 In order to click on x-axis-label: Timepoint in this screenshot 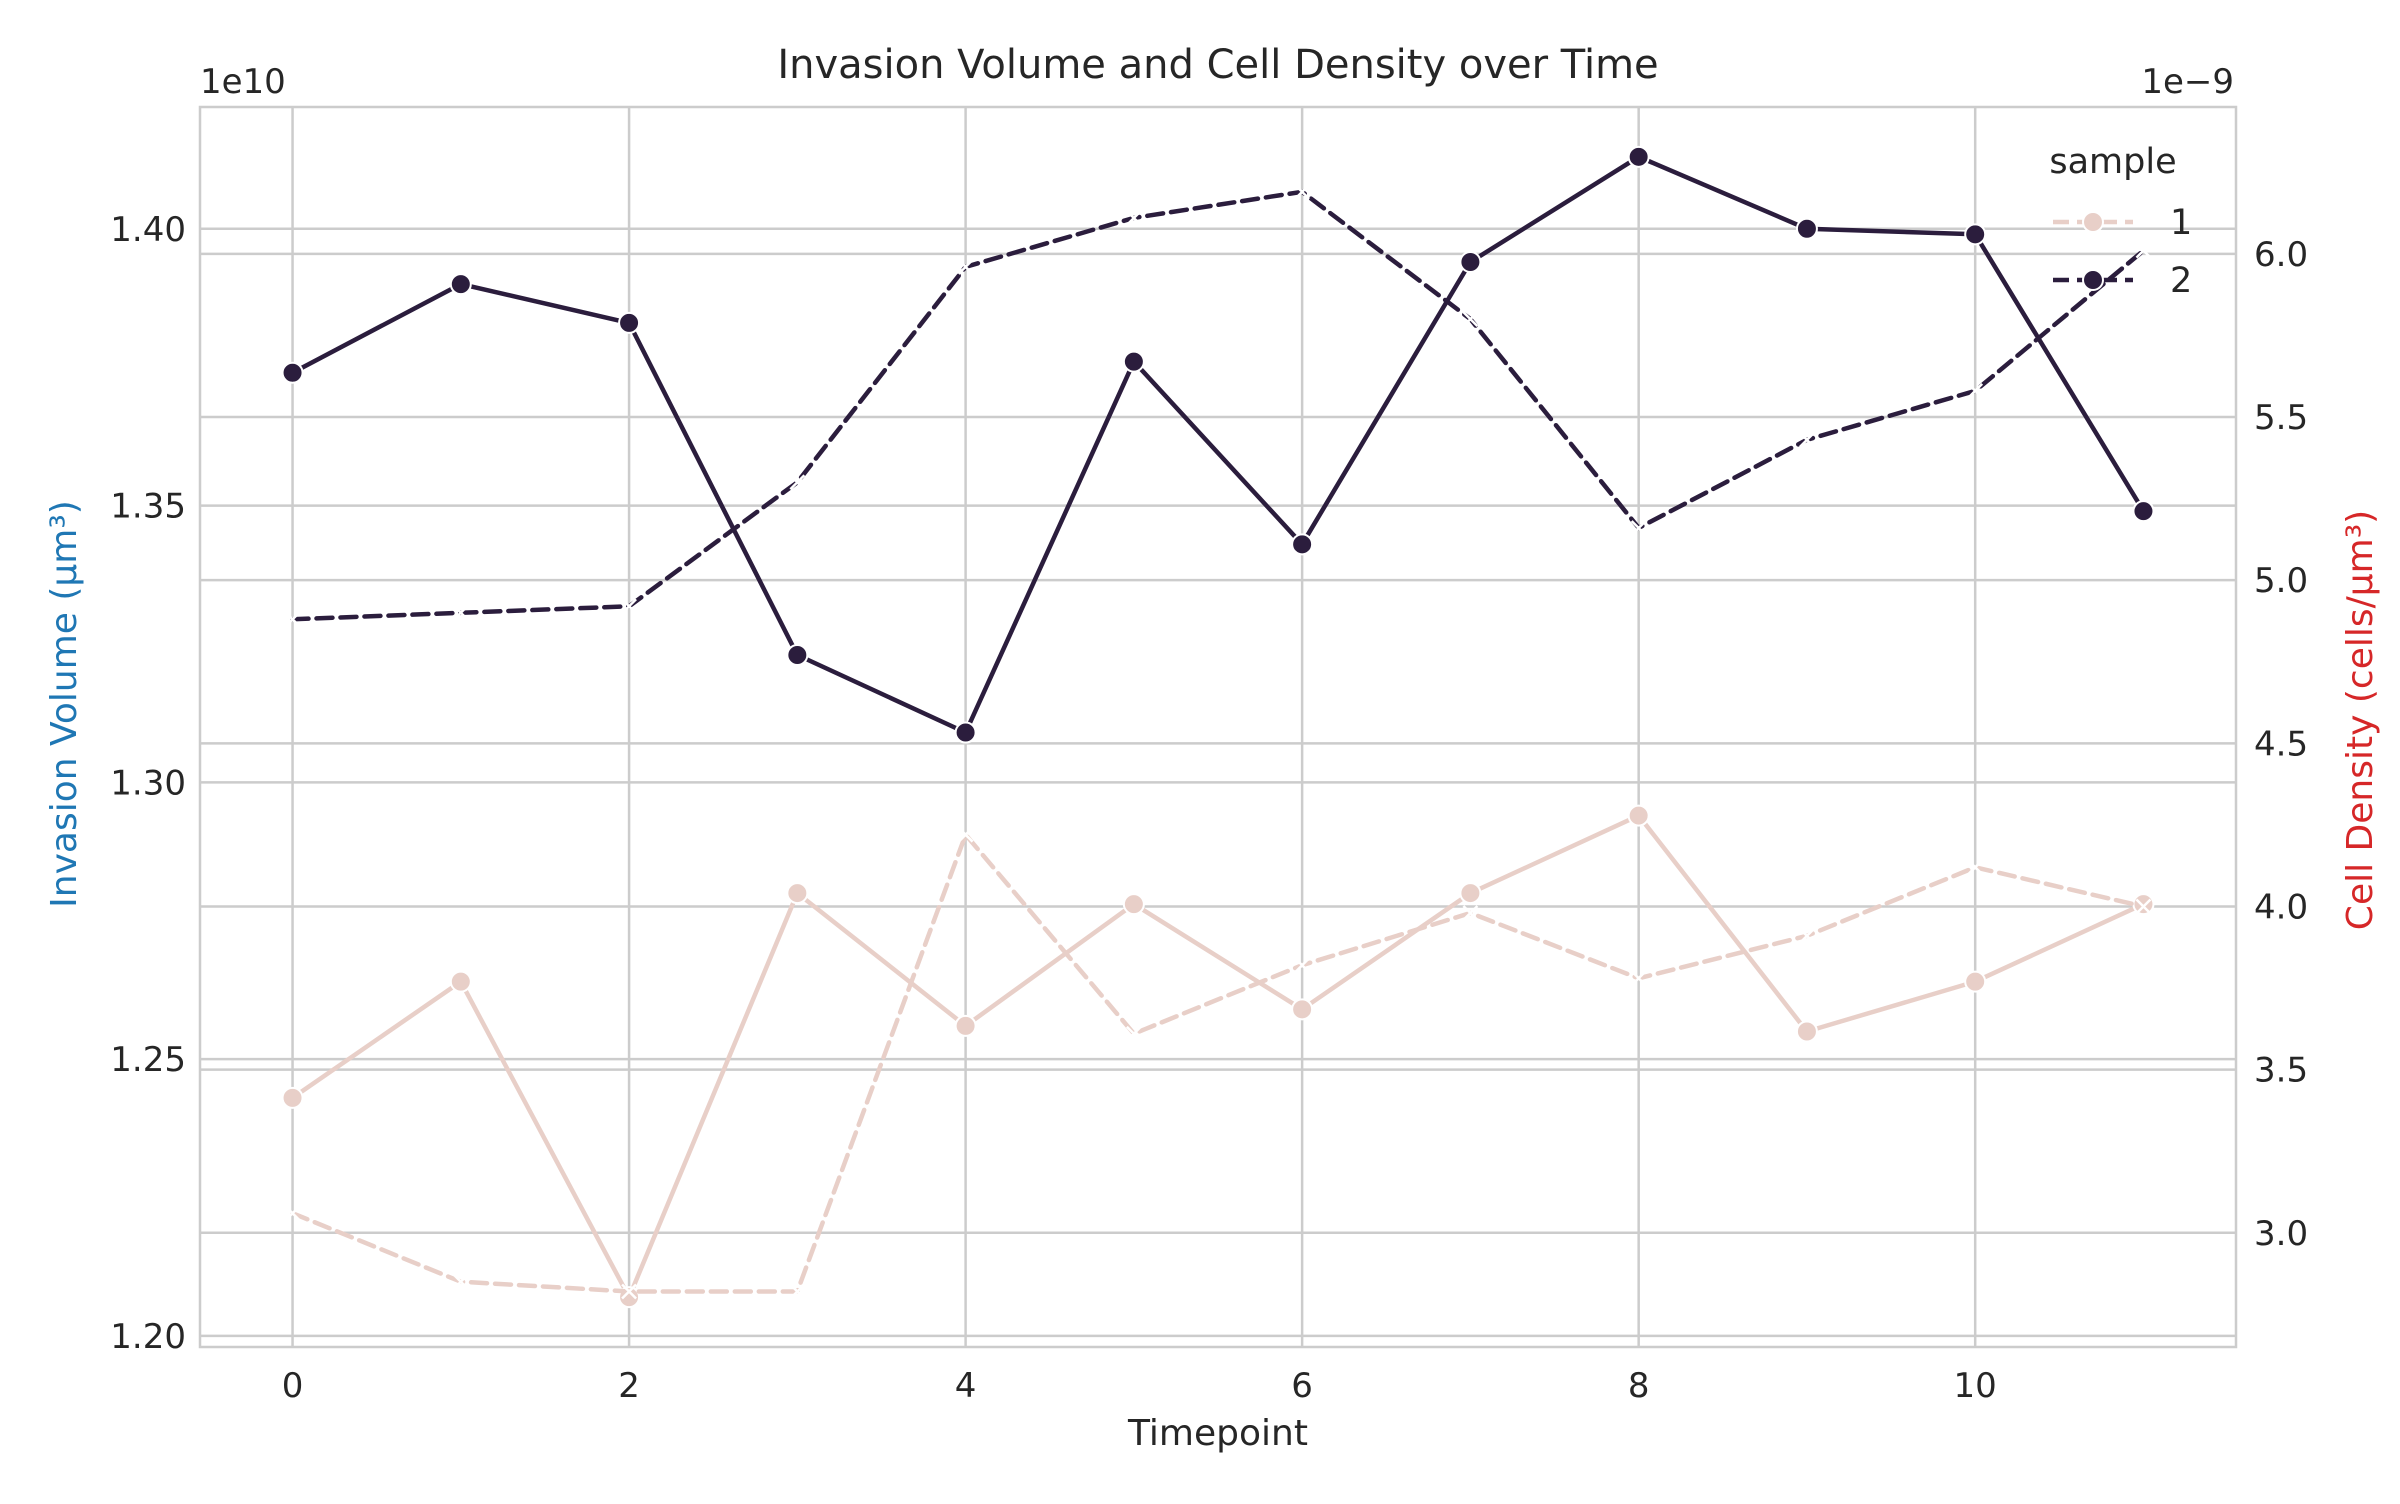, I will do `click(1217, 1433)`.